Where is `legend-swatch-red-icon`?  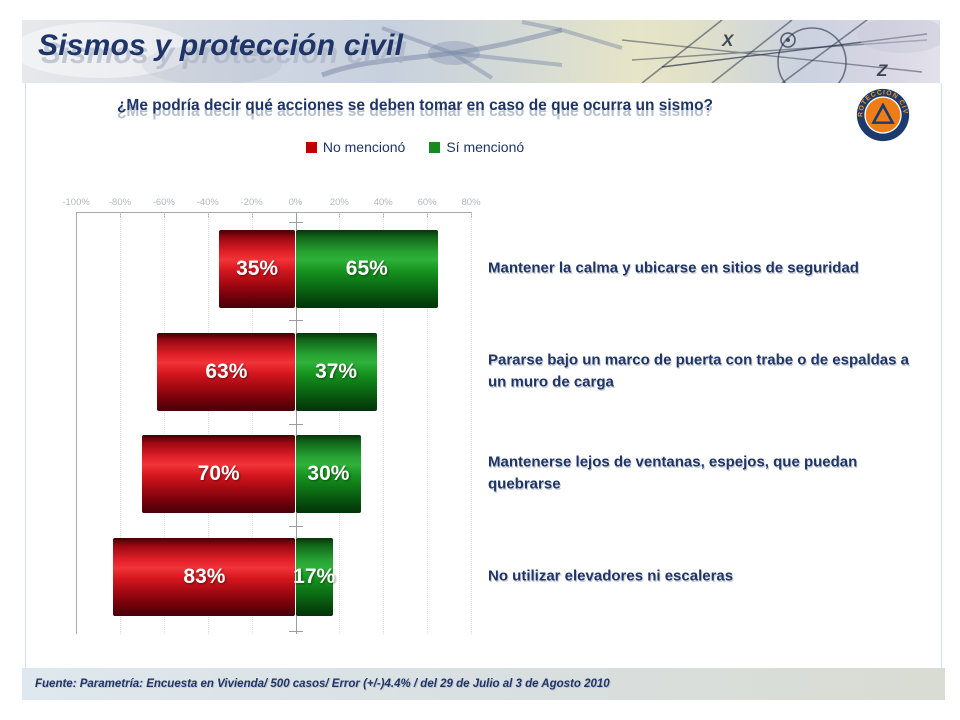 legend-swatch-red-icon is located at coordinates (311, 147).